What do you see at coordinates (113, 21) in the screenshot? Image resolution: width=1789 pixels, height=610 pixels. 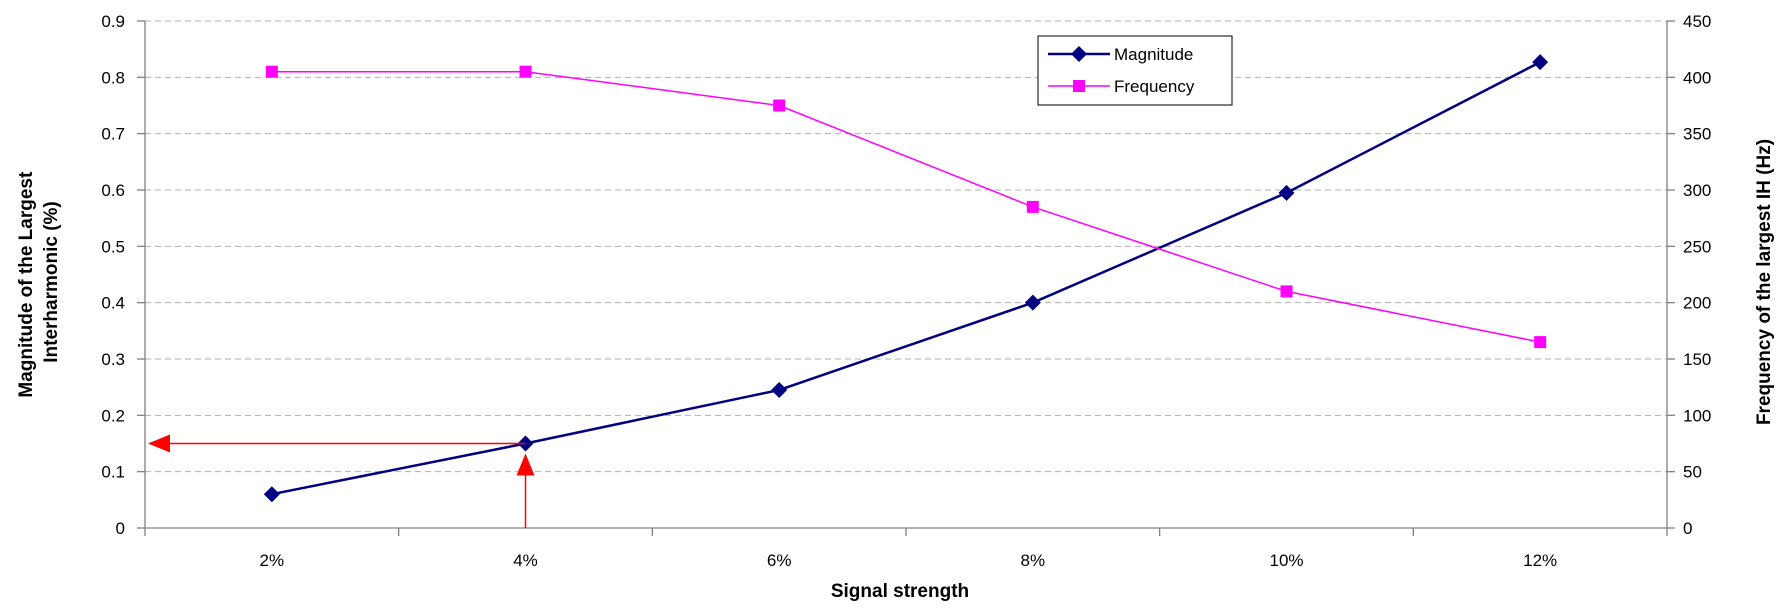 I see `y-tick-label: 0.9` at bounding box center [113, 21].